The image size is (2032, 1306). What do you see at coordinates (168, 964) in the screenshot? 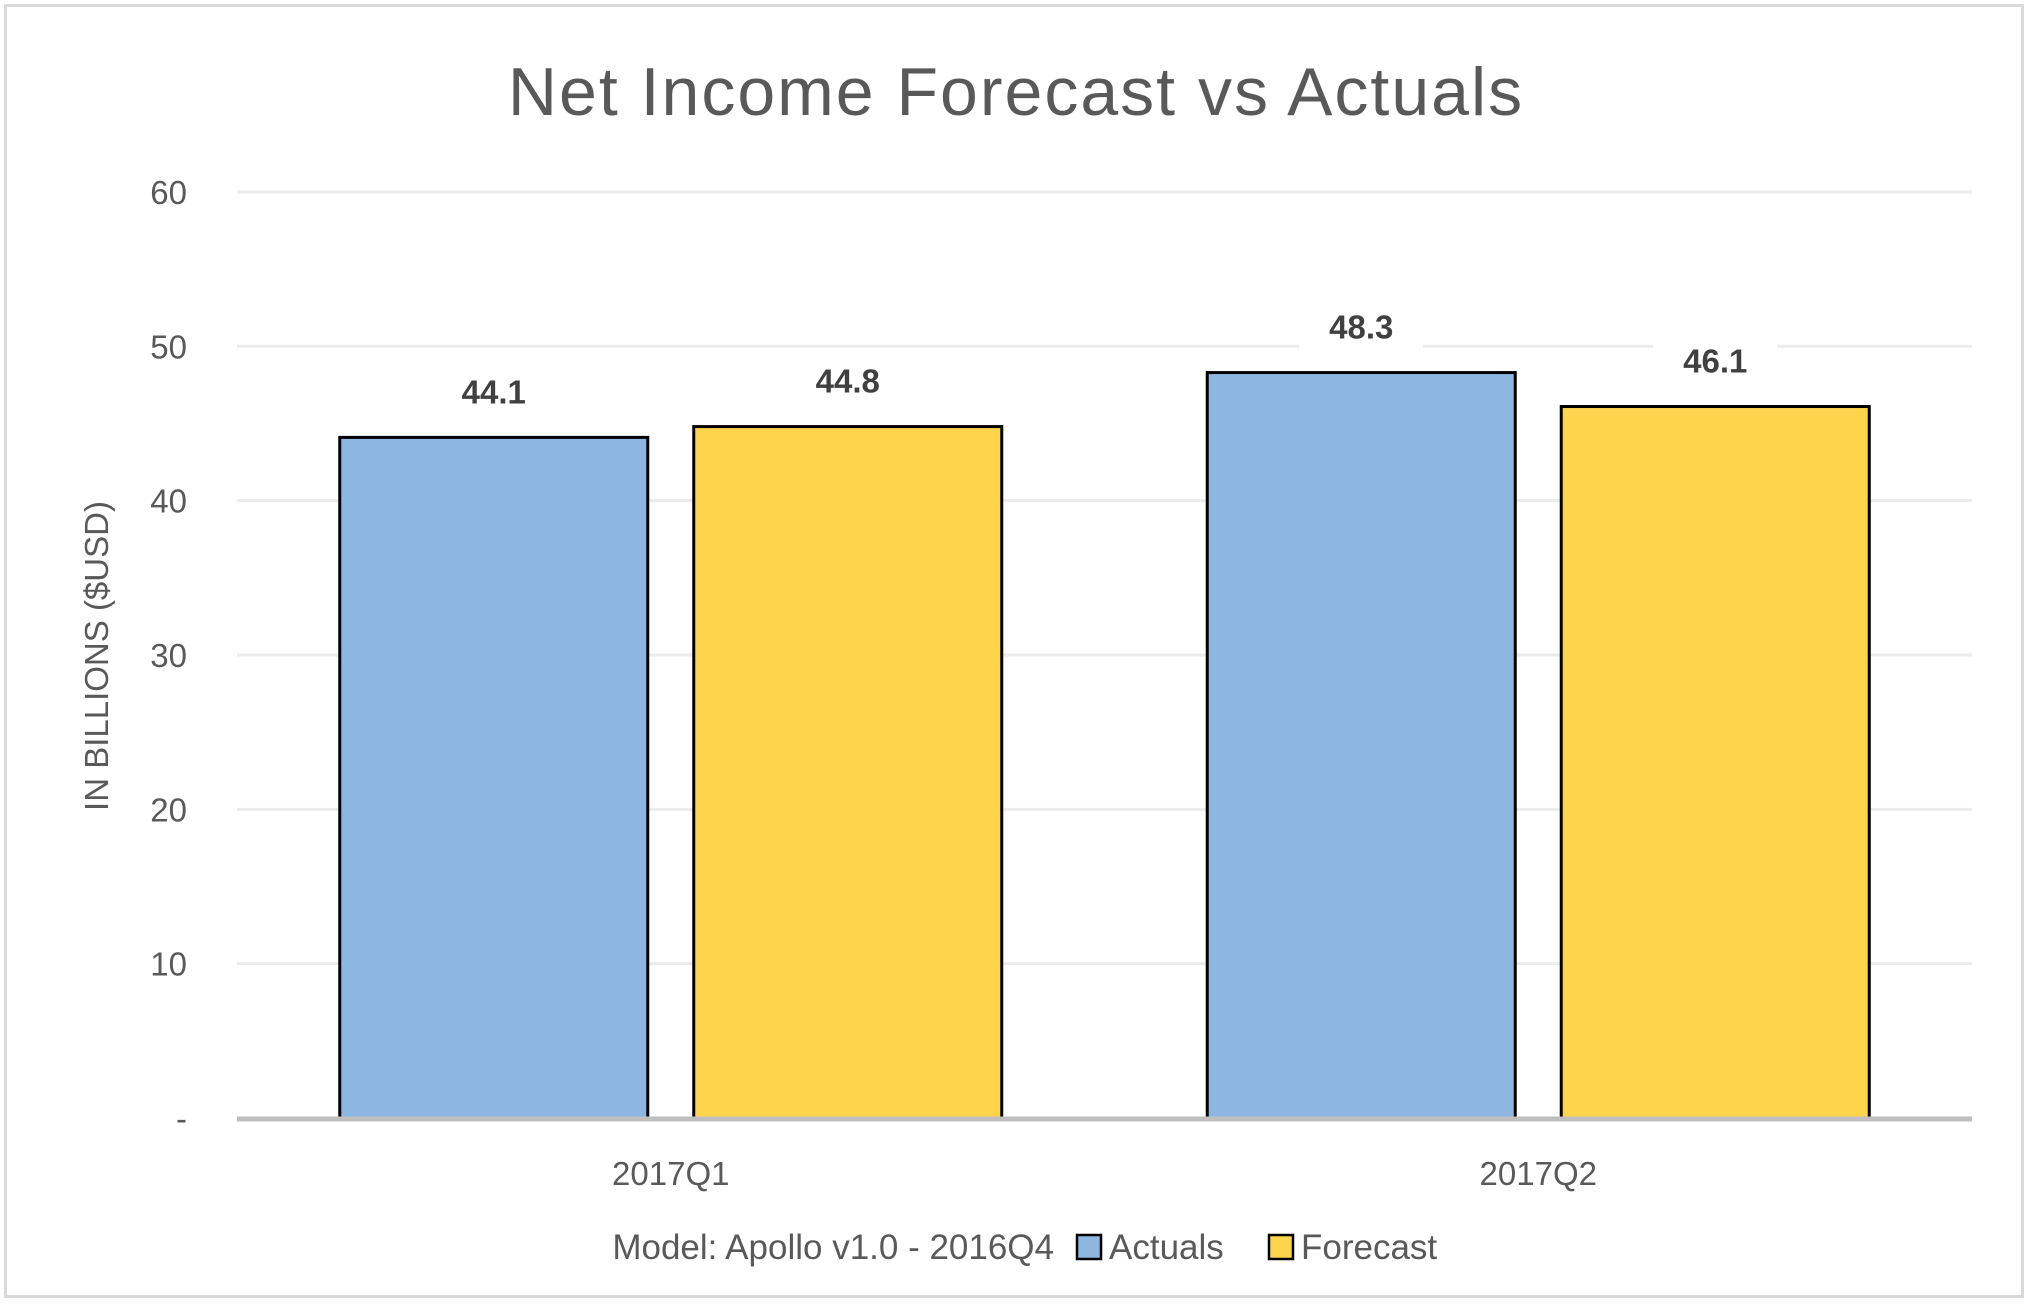
I see `y-tick-label: 10` at bounding box center [168, 964].